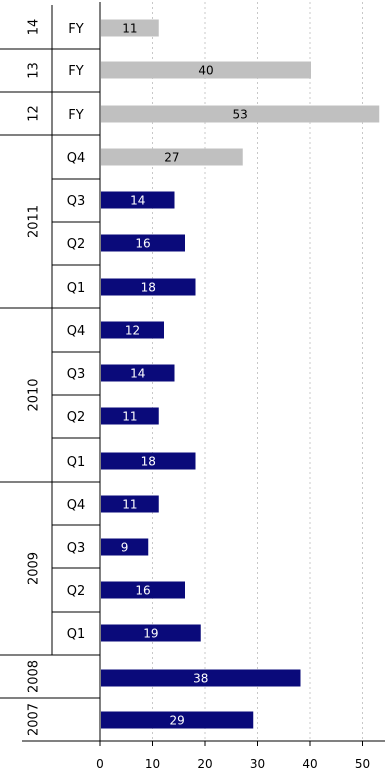 The height and width of the screenshot is (775, 385). What do you see at coordinates (204, 764) in the screenshot?
I see `x-tick-label: 20` at bounding box center [204, 764].